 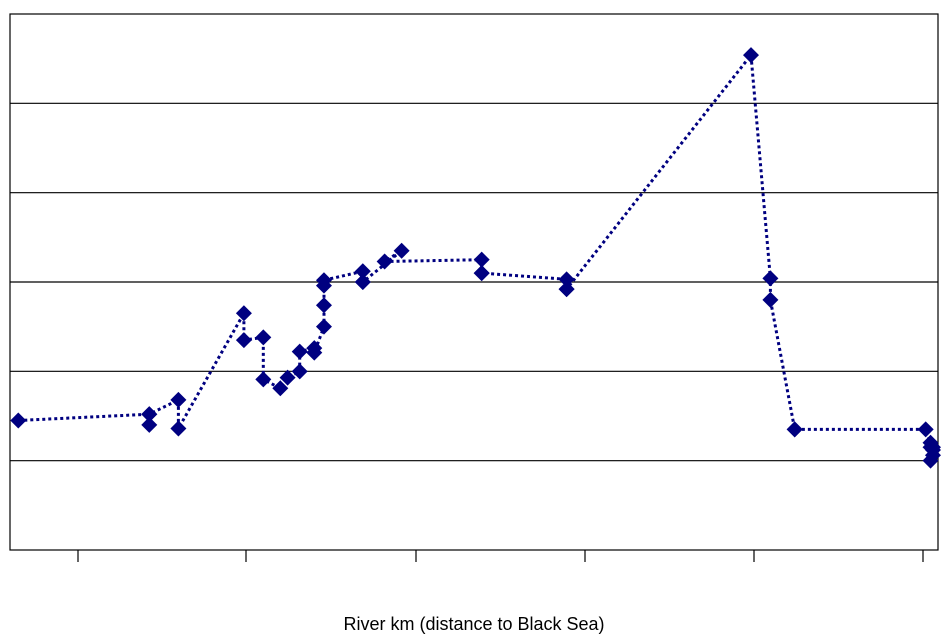 What do you see at coordinates (500, 556) in the screenshot?
I see `x-axis-ticks` at bounding box center [500, 556].